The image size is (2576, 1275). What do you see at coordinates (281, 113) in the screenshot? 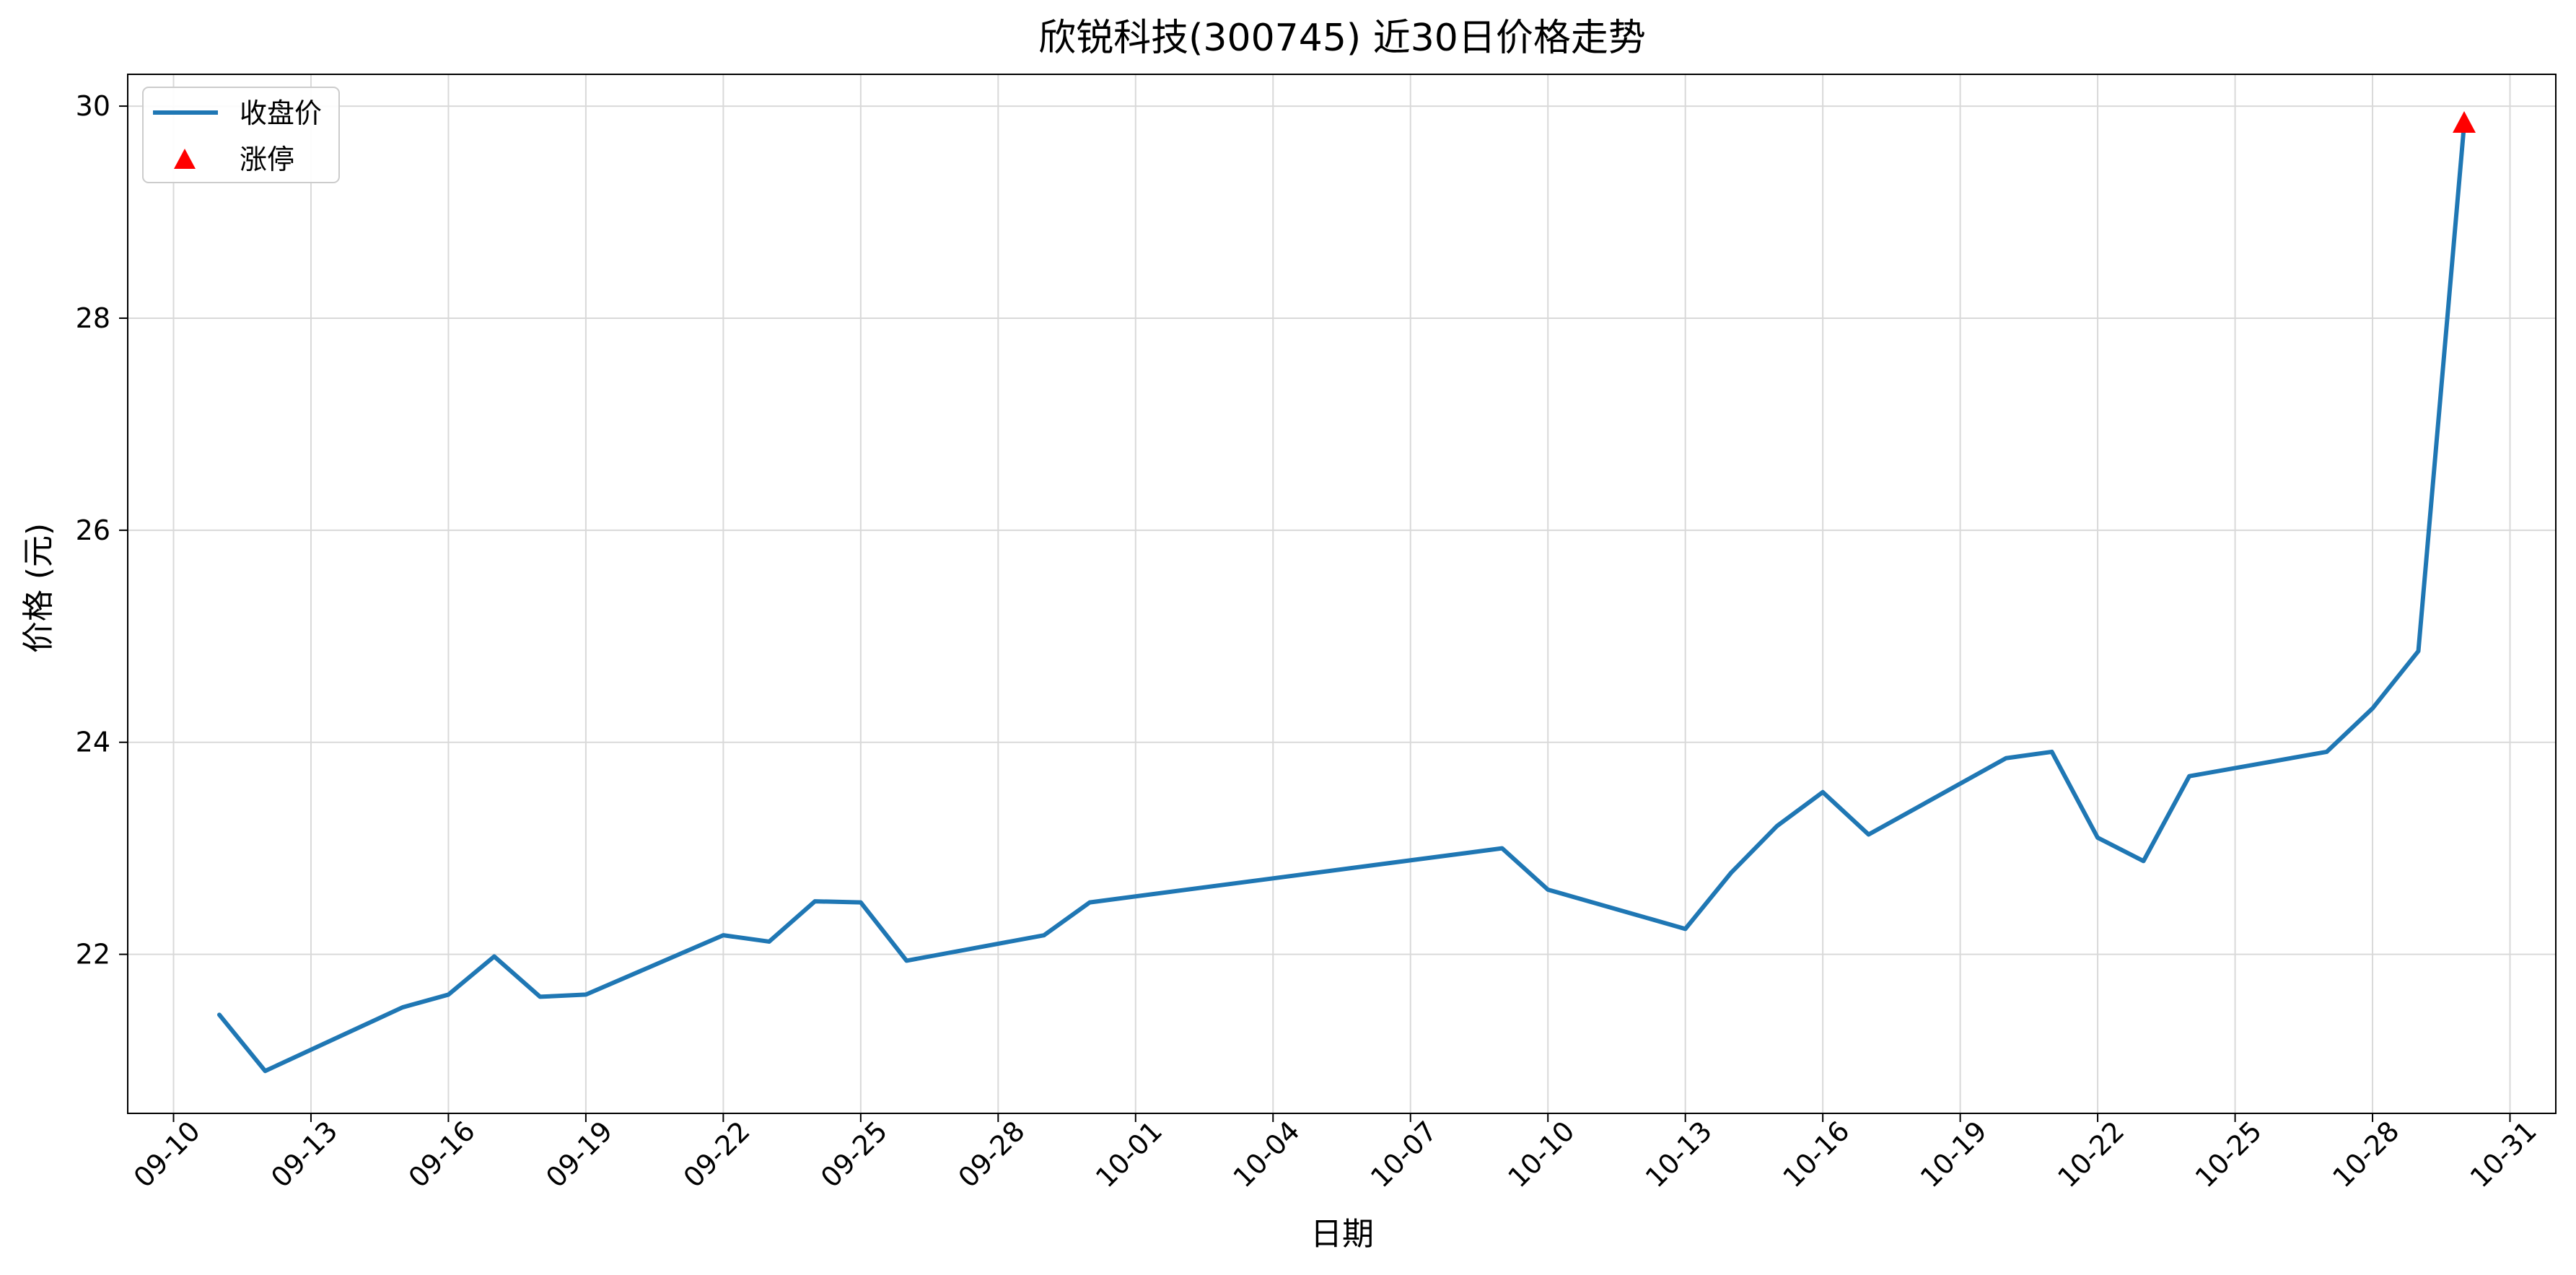
I see `legend-label-close: 收盘价` at bounding box center [281, 113].